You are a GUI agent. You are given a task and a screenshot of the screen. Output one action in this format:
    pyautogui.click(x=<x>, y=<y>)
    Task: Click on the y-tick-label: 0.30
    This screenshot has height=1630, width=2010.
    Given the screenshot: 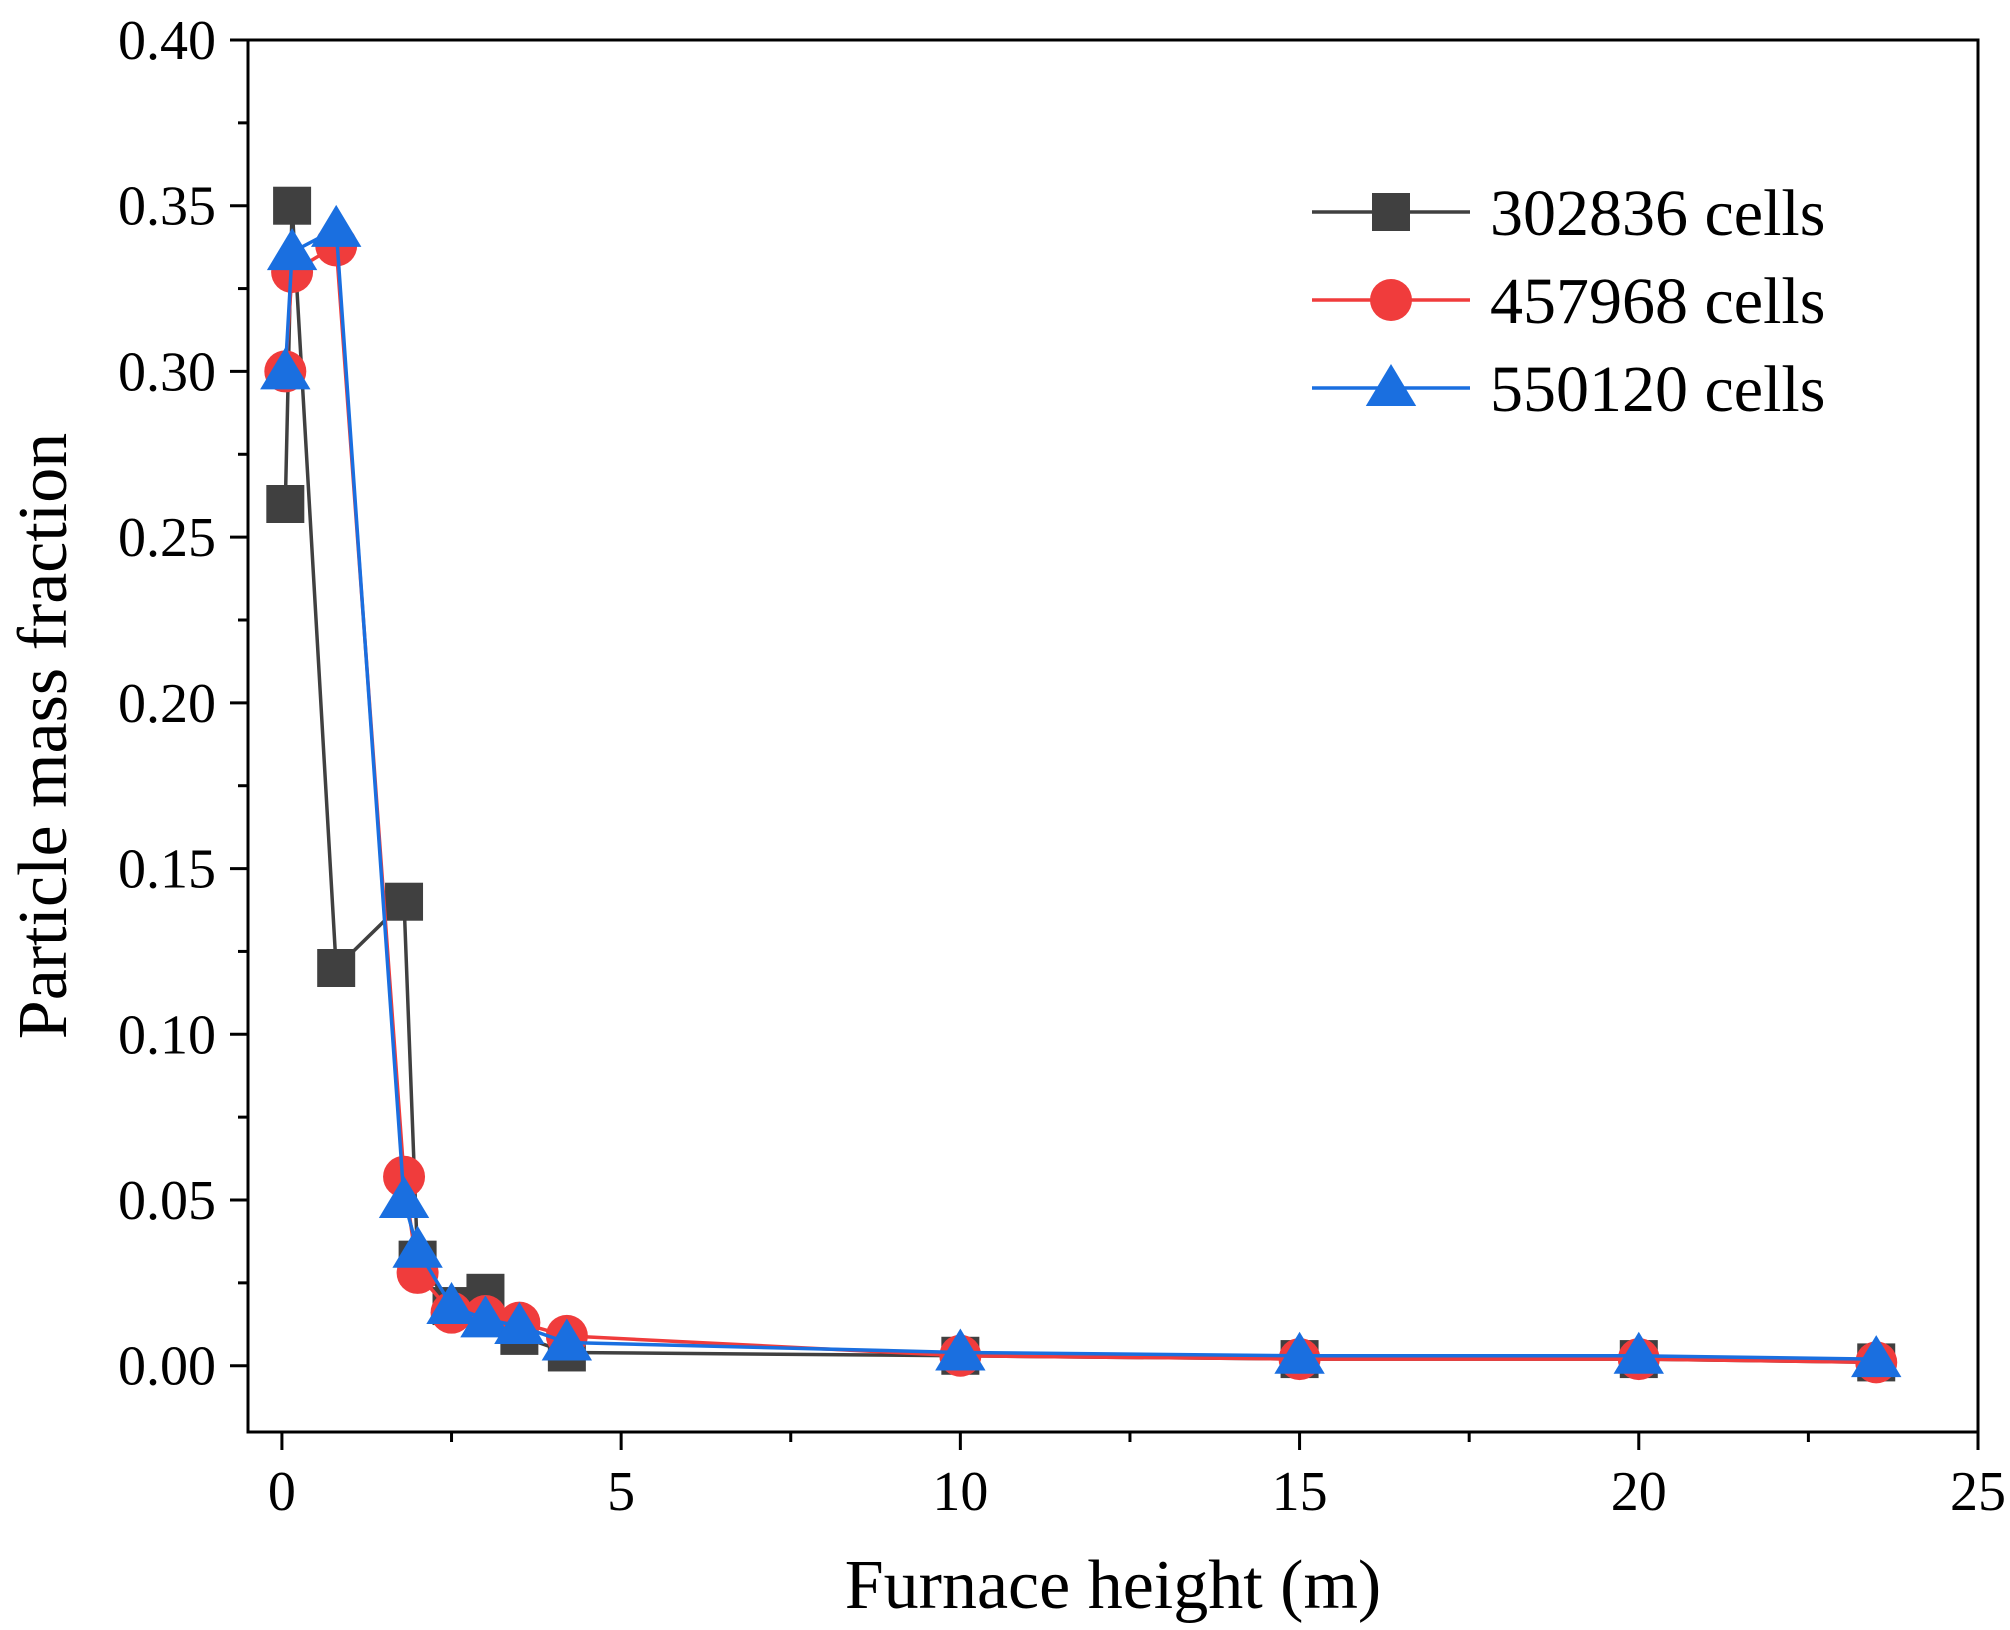 What is the action you would take?
    pyautogui.click(x=167, y=372)
    